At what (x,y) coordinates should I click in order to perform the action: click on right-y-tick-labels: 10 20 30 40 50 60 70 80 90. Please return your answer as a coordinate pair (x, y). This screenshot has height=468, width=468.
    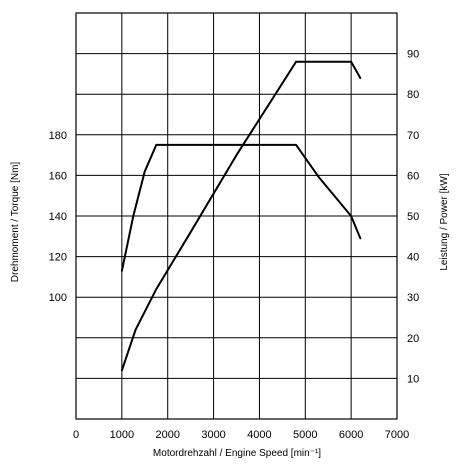
    Looking at the image, I should click on (413, 217).